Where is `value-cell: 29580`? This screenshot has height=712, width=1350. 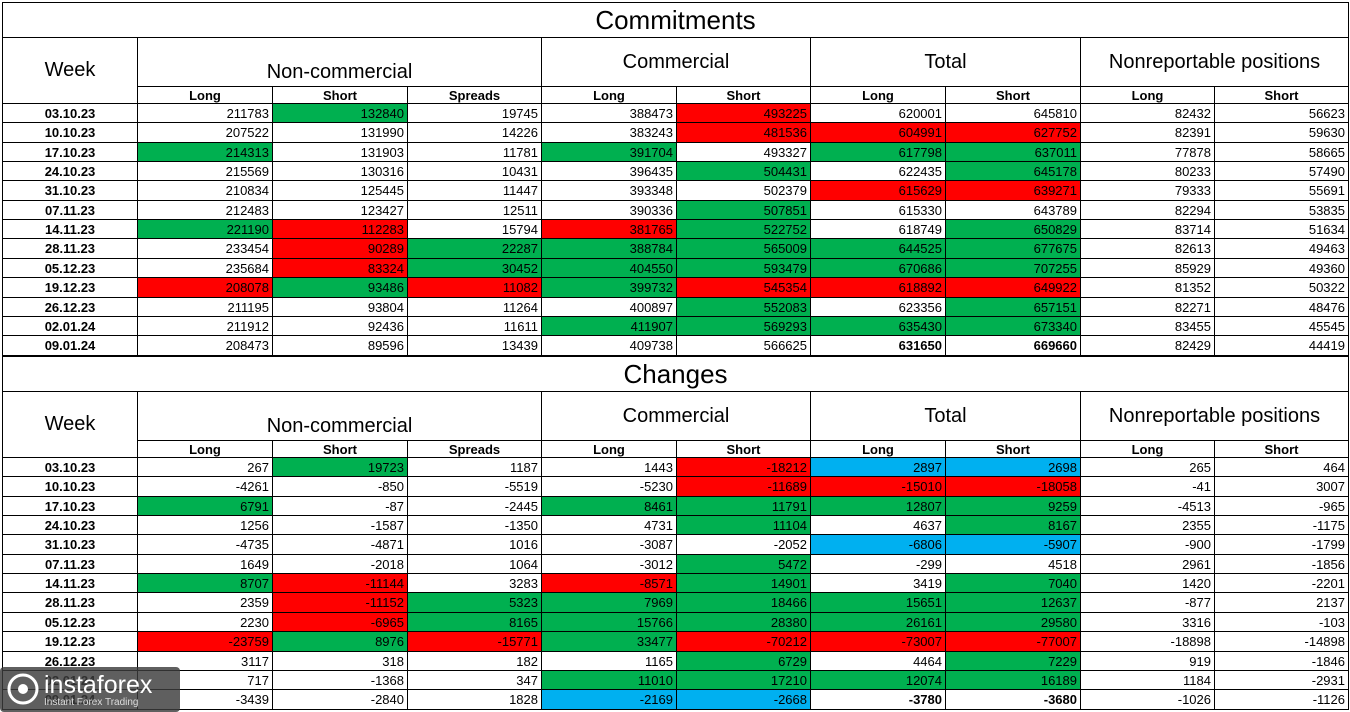
value-cell: 29580 is located at coordinates (1013, 622).